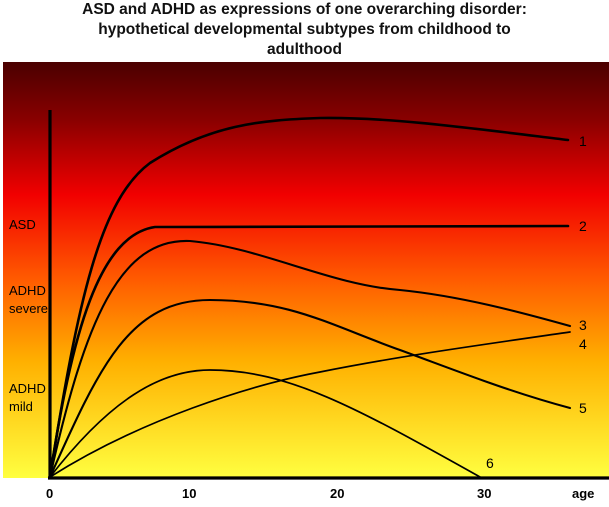  Describe the element at coordinates (484, 493) in the screenshot. I see `x-tick-30: 30` at that location.